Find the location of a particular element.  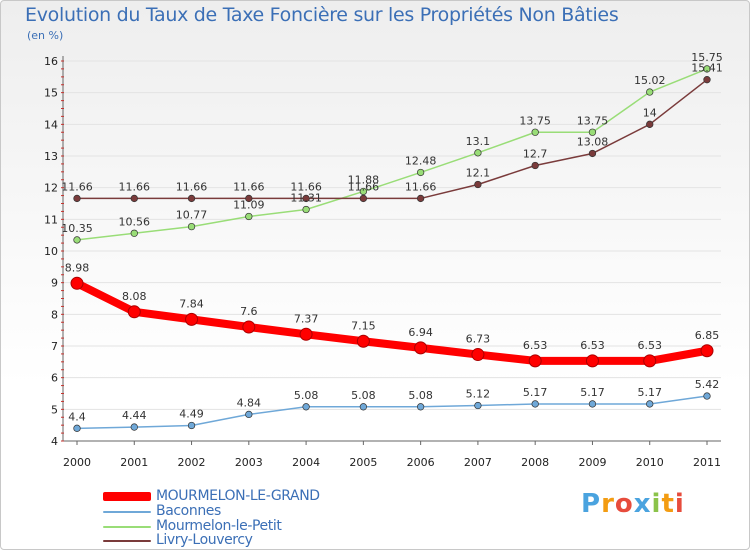

point-mourmelon-le-petit-2005 is located at coordinates (363, 191).